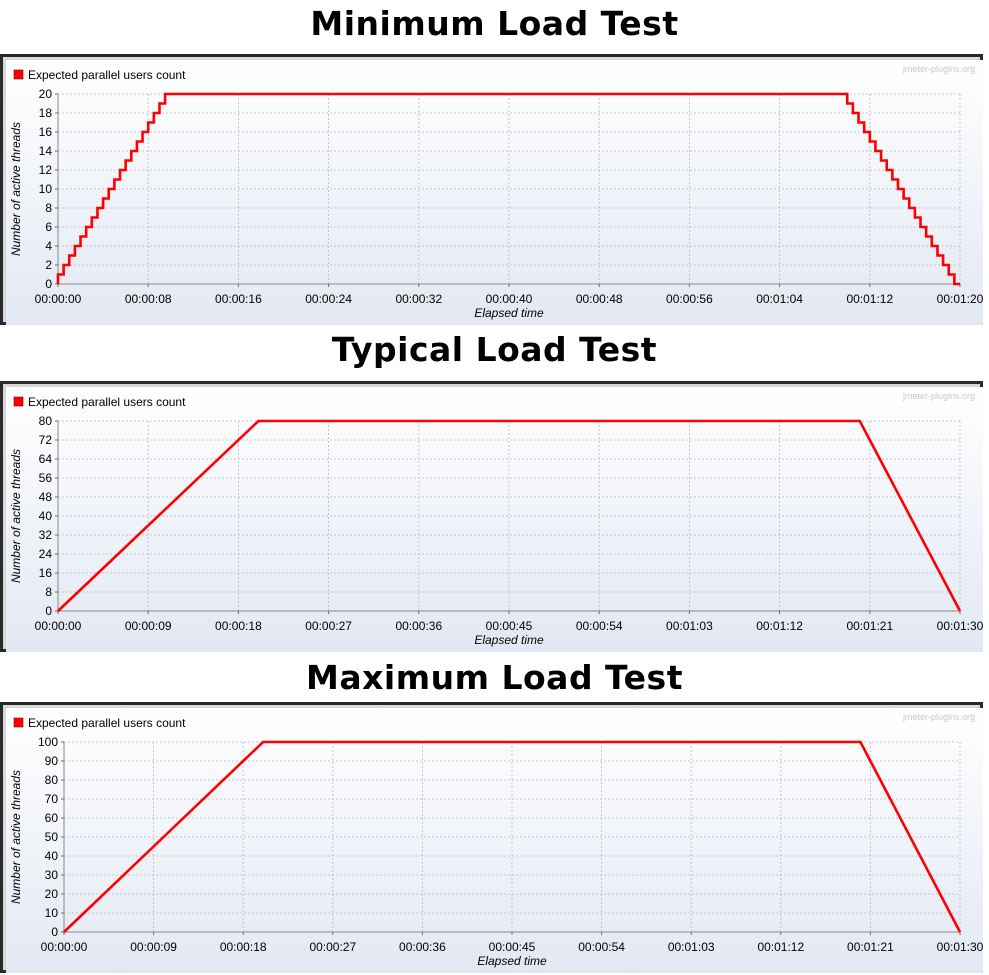  What do you see at coordinates (52, 761) in the screenshot?
I see `y-tick-label: 90` at bounding box center [52, 761].